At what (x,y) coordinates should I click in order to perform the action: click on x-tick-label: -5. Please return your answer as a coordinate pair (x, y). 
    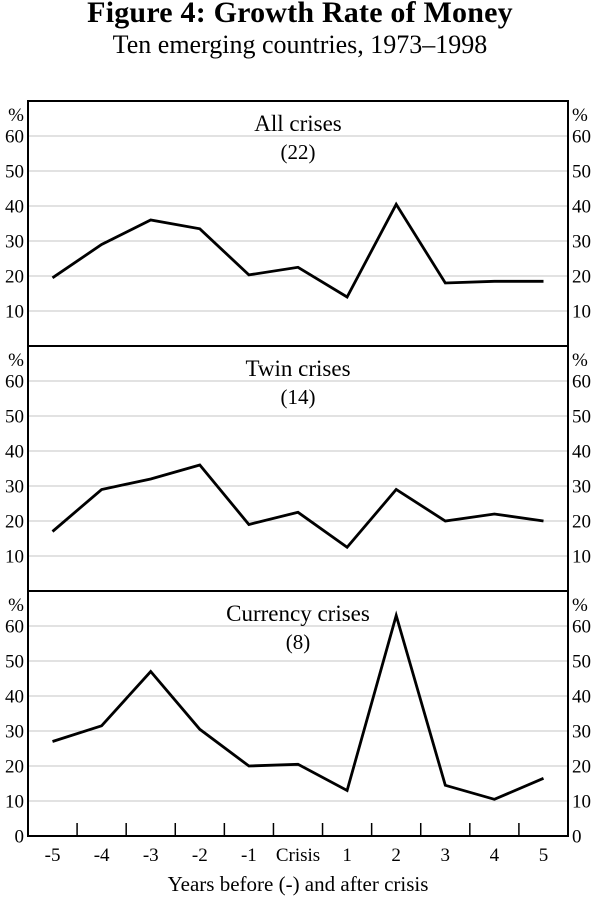
    Looking at the image, I should click on (53, 855).